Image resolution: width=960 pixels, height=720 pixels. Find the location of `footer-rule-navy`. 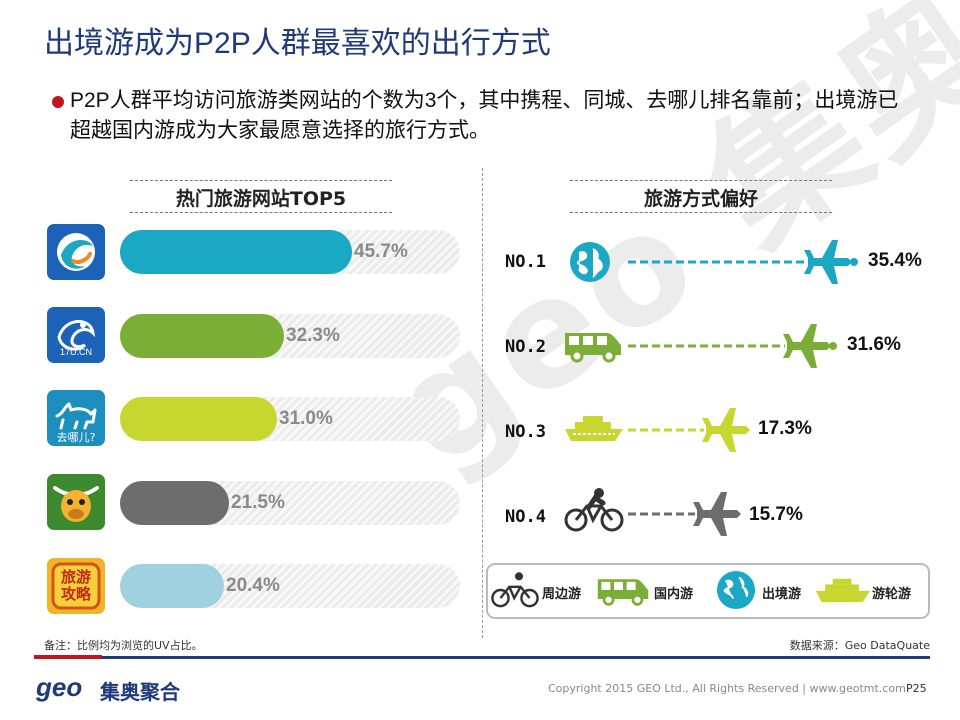

footer-rule-navy is located at coordinates (516, 657).